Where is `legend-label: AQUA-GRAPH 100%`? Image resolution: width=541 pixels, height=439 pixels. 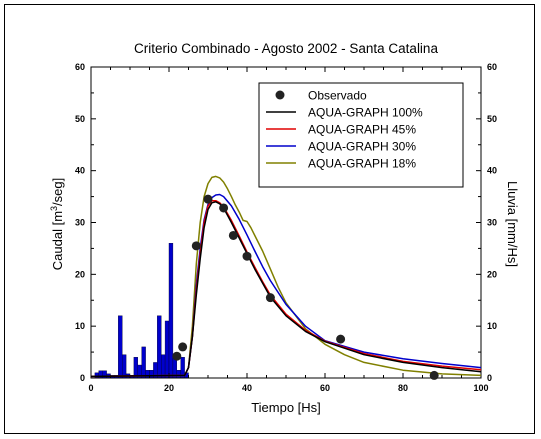
legend-label: AQUA-GRAPH 100% is located at coordinates (365, 113).